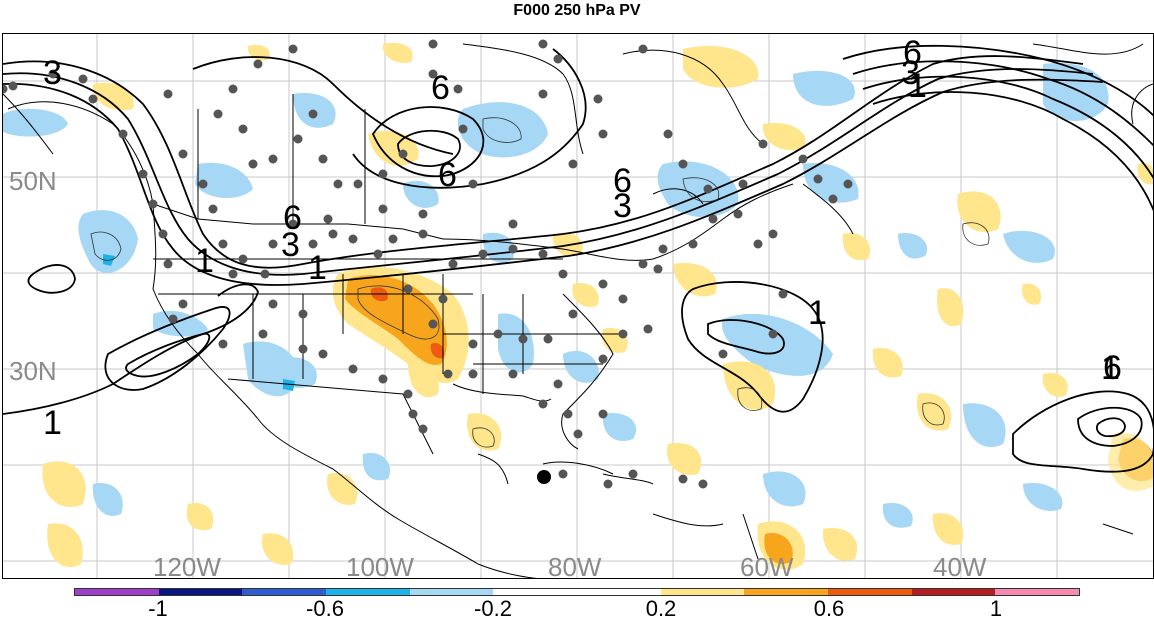 The width and height of the screenshot is (1154, 622). What do you see at coordinates (325, 608) in the screenshot?
I see `colorbar-tick: -0.6` at bounding box center [325, 608].